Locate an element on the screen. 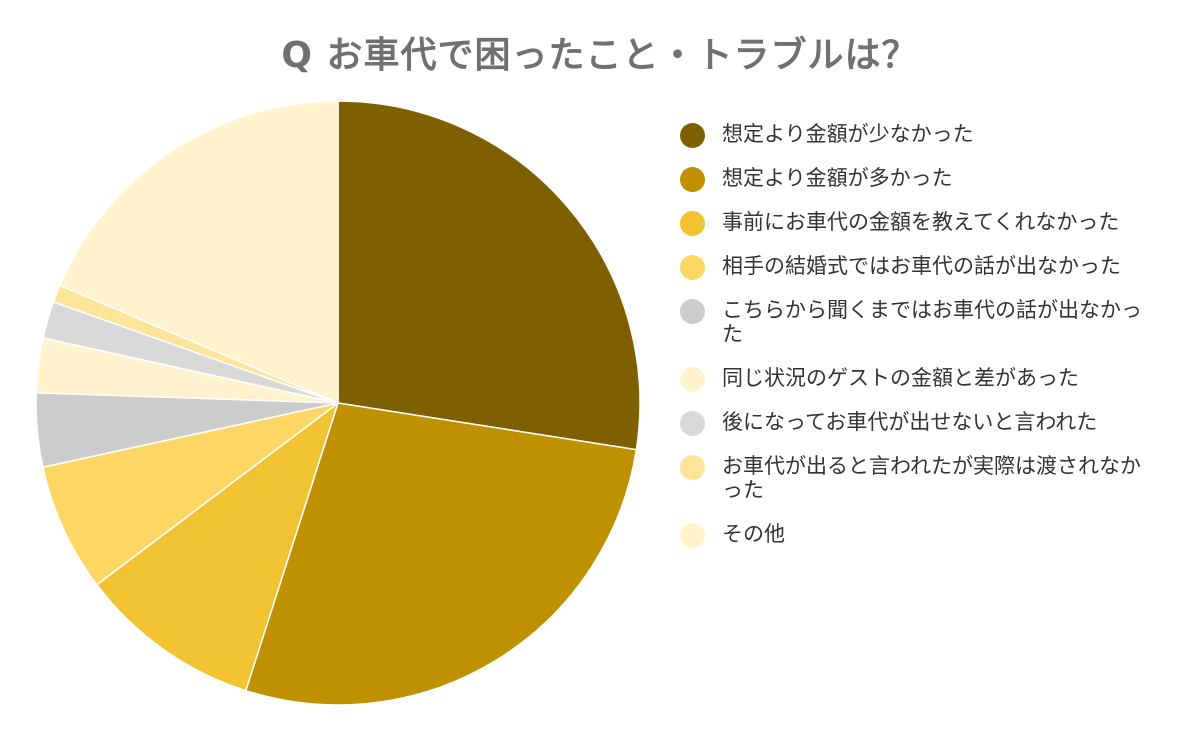 The height and width of the screenshot is (742, 1200). legend-item-9: その他 is located at coordinates (920, 535).